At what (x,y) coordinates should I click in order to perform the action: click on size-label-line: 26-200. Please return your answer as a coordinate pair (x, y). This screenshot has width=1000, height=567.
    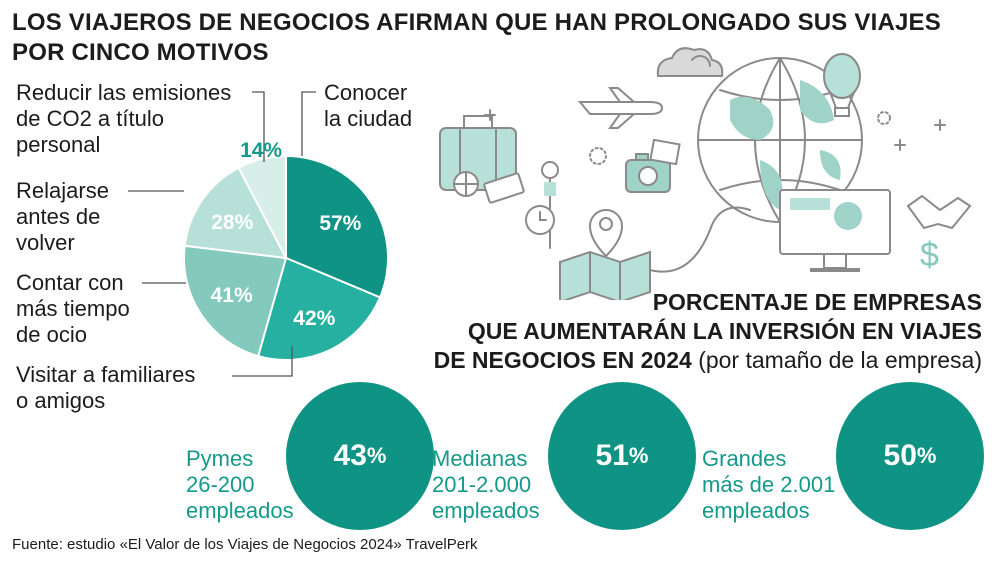
    Looking at the image, I should click on (220, 484).